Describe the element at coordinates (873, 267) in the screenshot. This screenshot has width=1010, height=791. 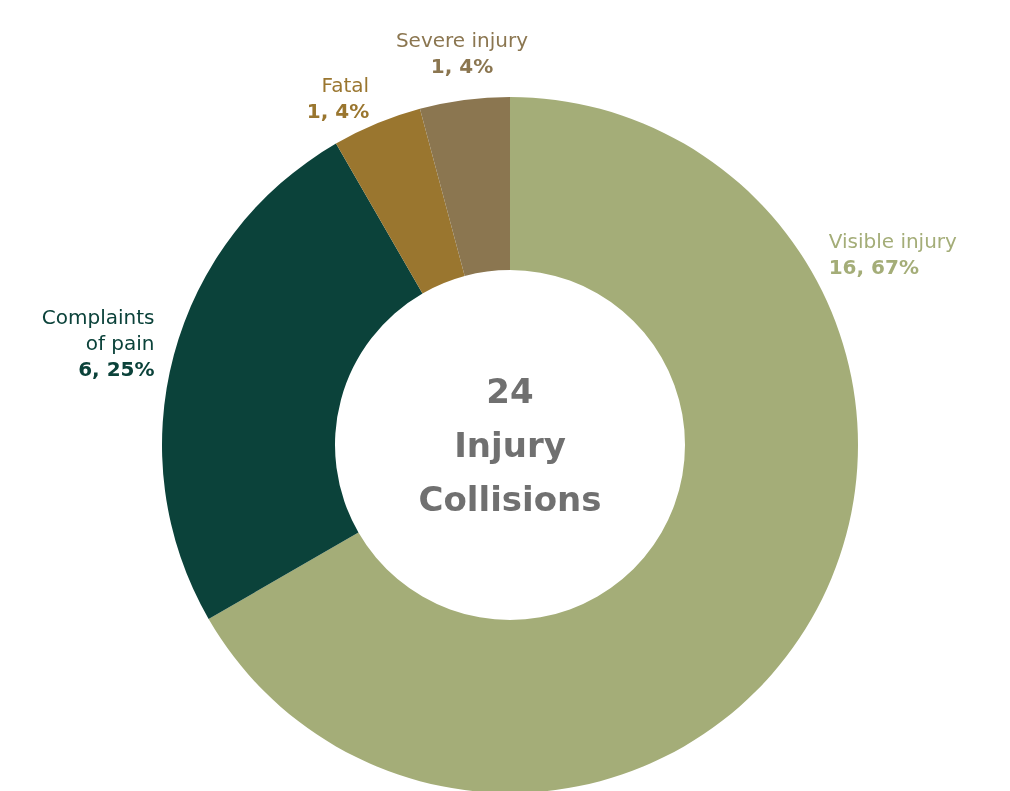
I see `data-label: 16, 67%` at that location.